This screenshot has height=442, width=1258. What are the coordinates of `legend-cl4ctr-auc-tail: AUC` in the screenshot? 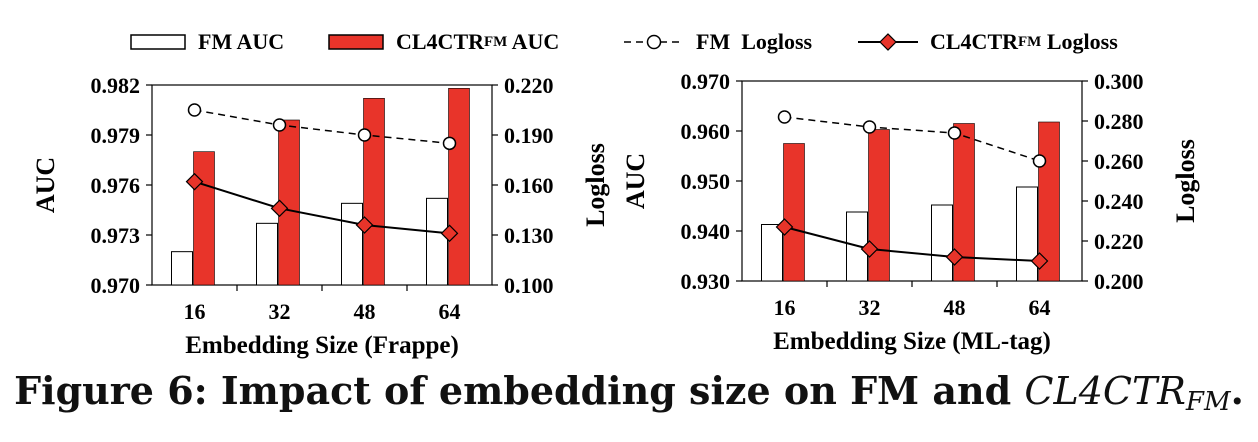 It's located at (533, 41).